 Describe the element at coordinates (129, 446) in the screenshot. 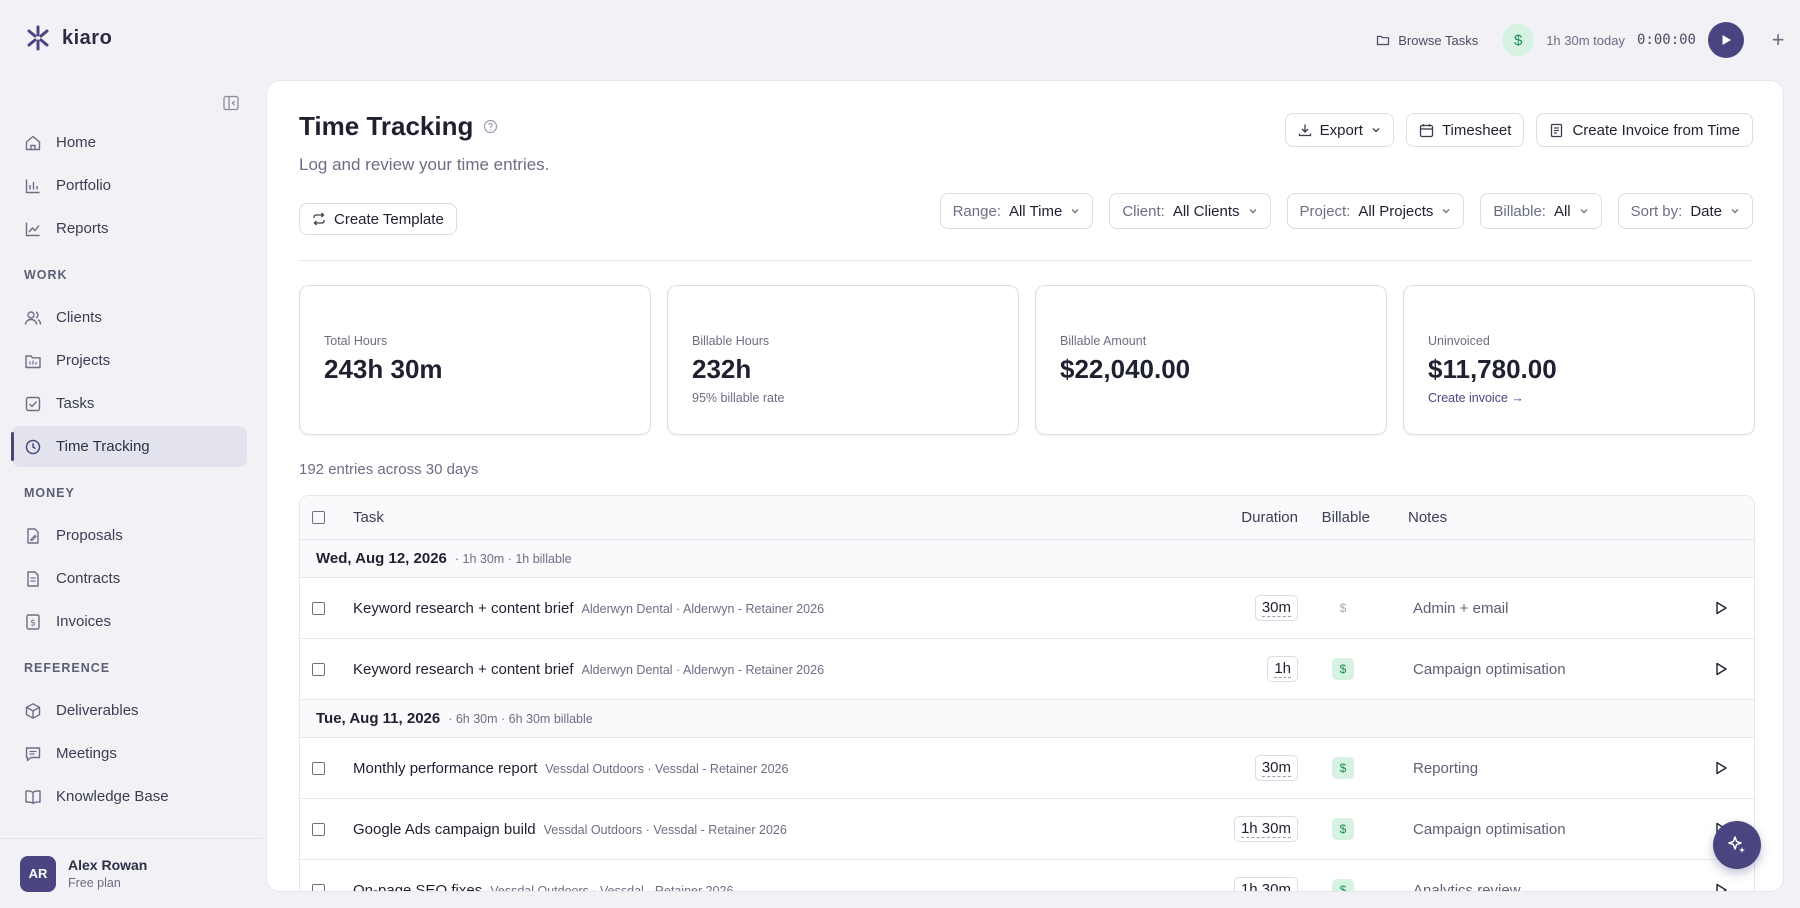

I see `sidebar-item-time-tracking: Time Tracking` at that location.